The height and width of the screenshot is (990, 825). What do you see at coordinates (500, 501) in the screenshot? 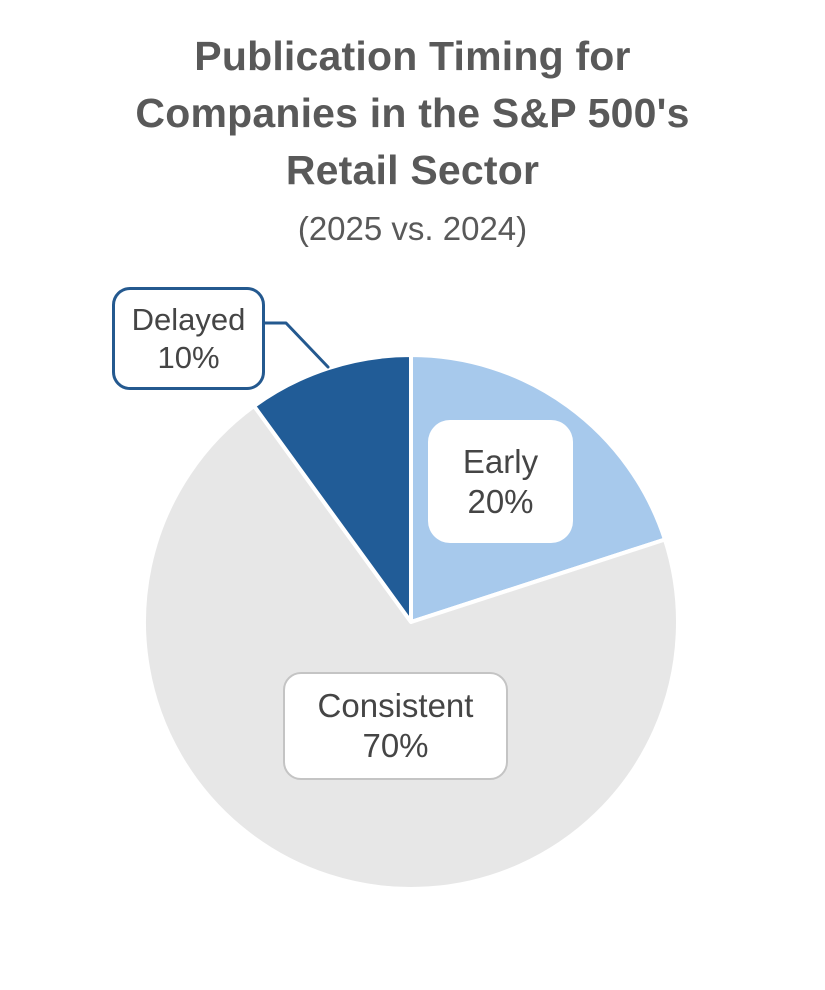
I see `slice-value-early: 20%` at bounding box center [500, 501].